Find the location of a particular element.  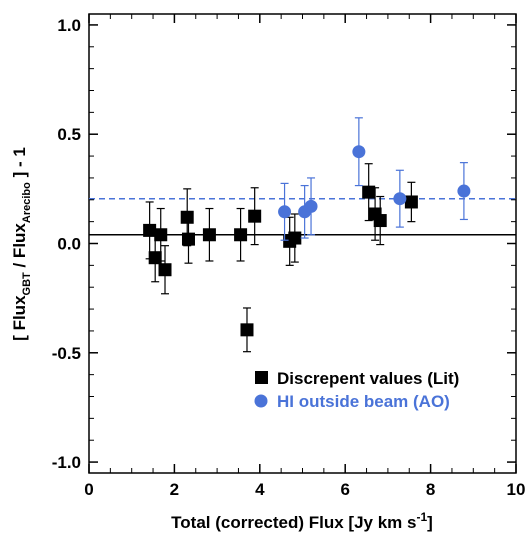

x-axis-title: Total (corrected) Flux [Jy km s-1] is located at coordinates (302, 521).